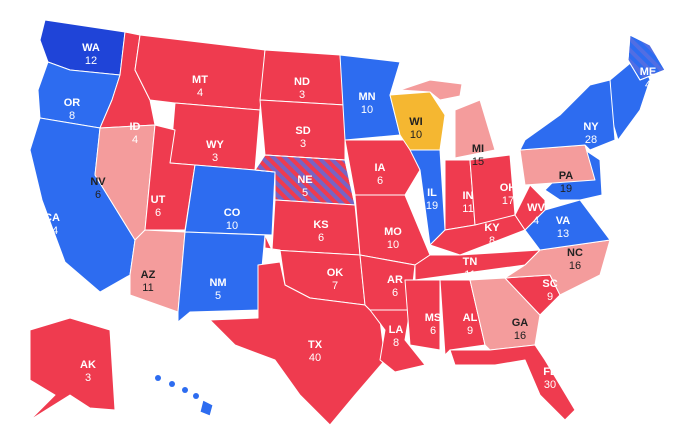 This screenshot has height=440, width=680. I want to click on state-votes: 54, so click(52, 231).